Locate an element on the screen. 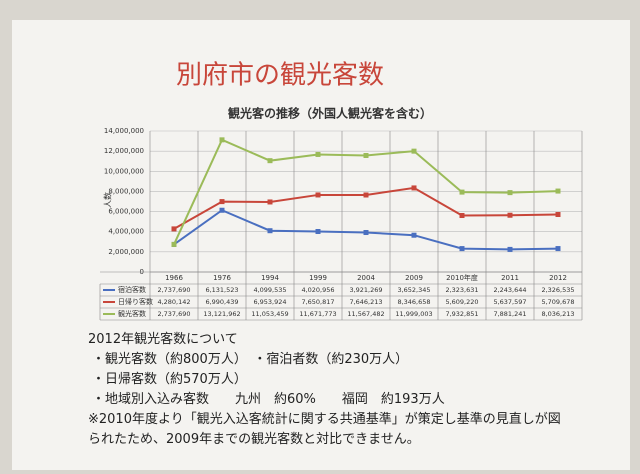 The width and height of the screenshot is (640, 474). table-cell: 5,609,220 is located at coordinates (461, 302).